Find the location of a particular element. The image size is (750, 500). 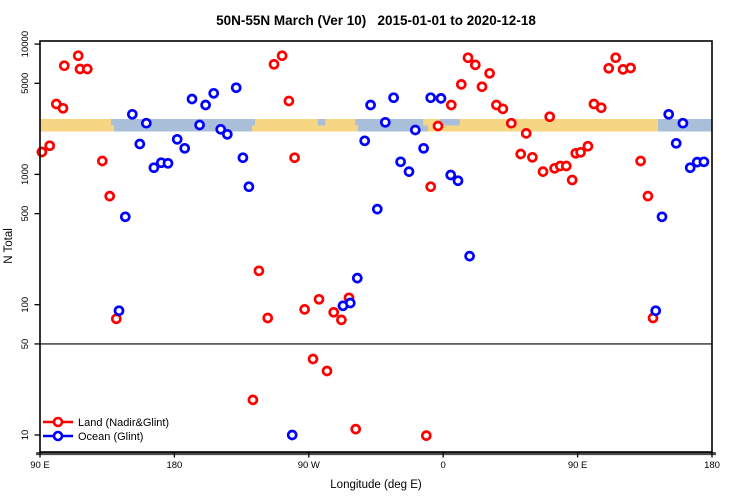

y-axis: 10 50 100 500 1000 5000 10000 is located at coordinates (30, 235).